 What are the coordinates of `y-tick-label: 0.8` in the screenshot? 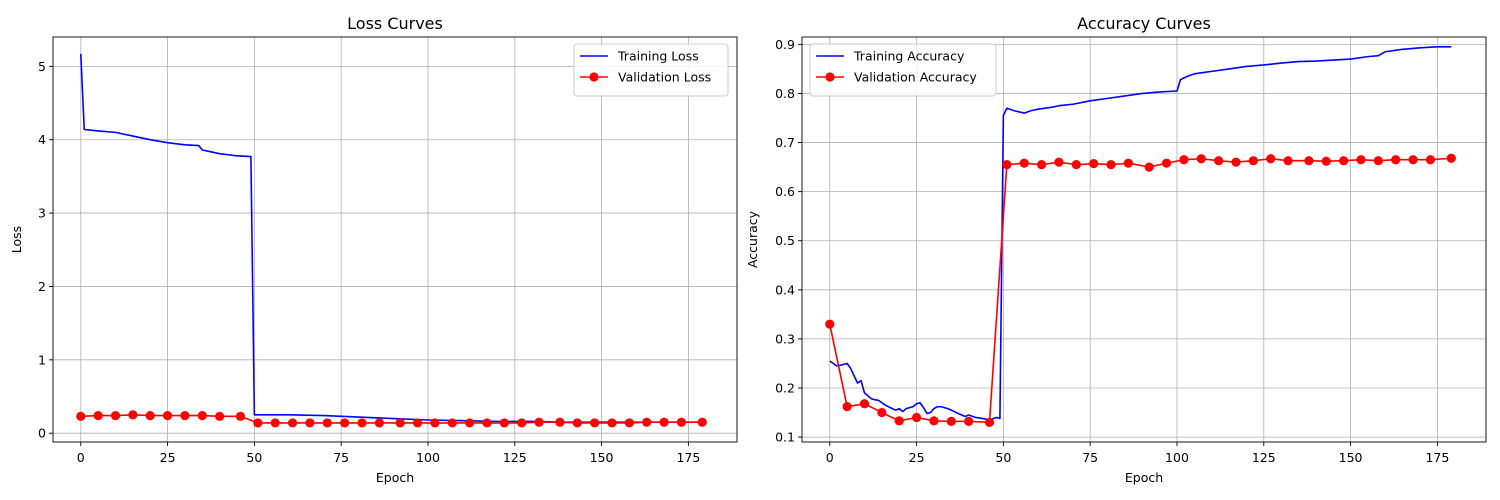 It's located at (785, 93).